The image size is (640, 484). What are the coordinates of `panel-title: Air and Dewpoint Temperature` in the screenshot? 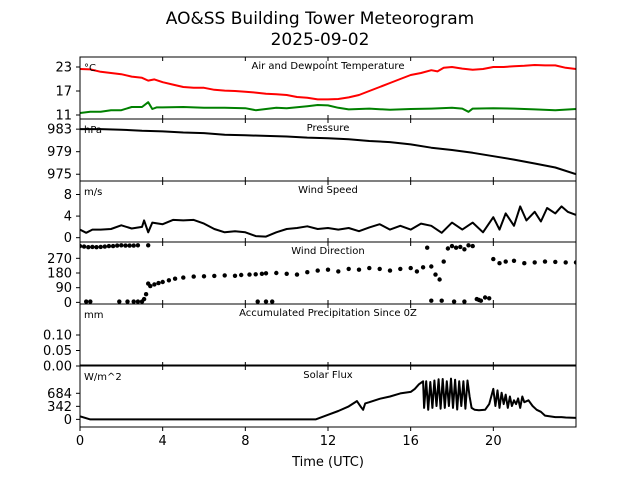 It's located at (328, 66).